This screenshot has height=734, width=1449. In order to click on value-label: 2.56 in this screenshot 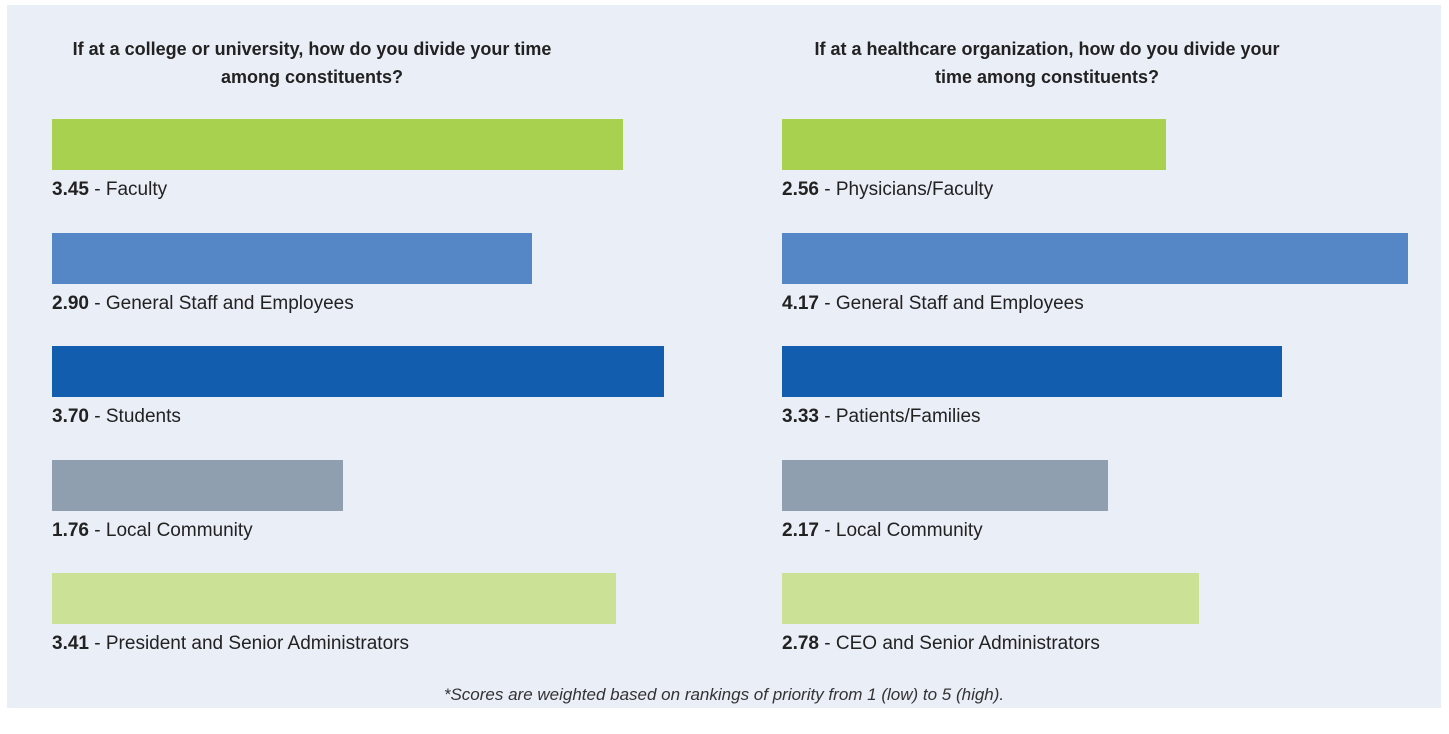, I will do `click(800, 189)`.